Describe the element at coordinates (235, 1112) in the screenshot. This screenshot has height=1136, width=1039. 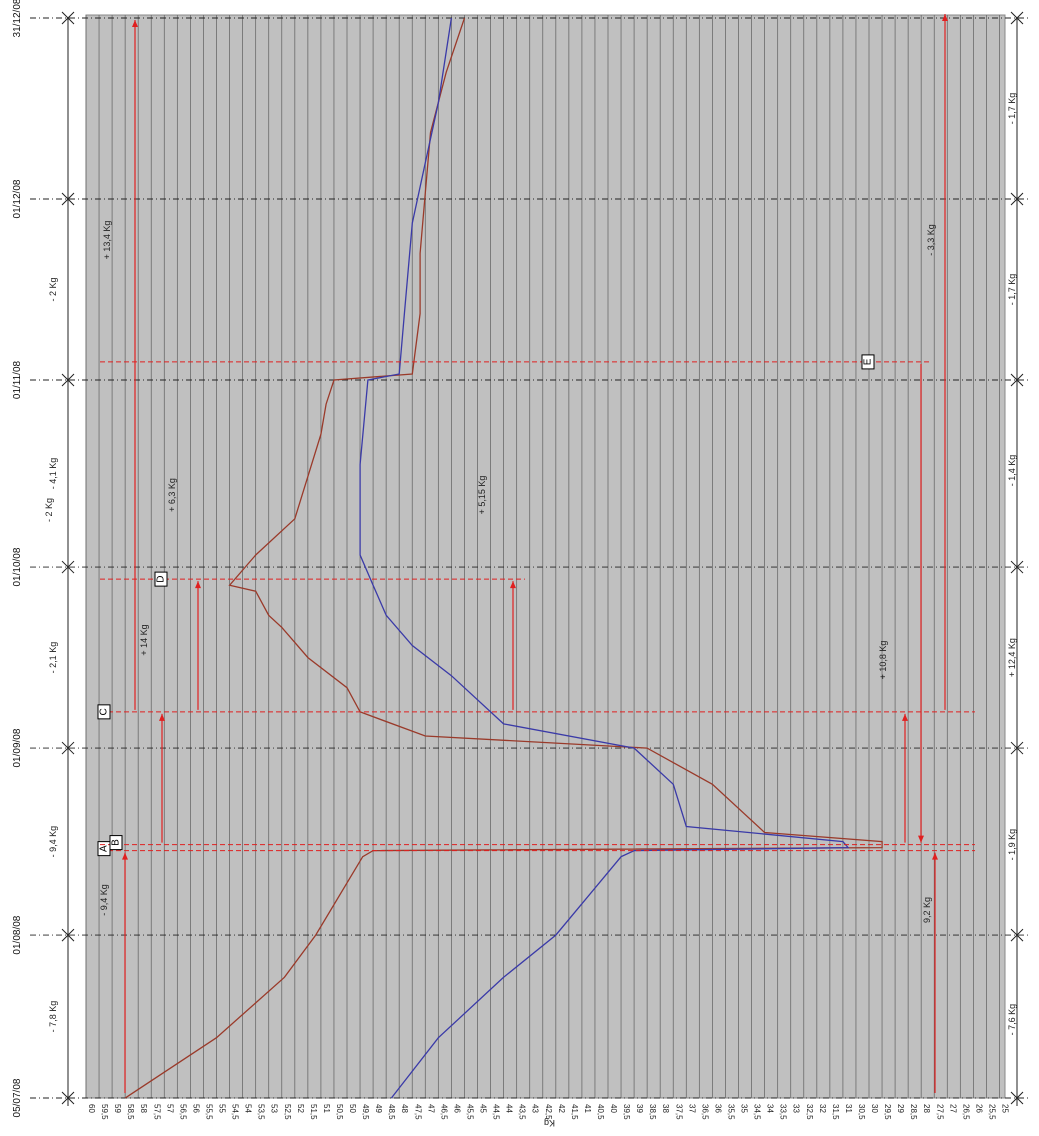
I see `kg-tick-label: 54,5` at that location.